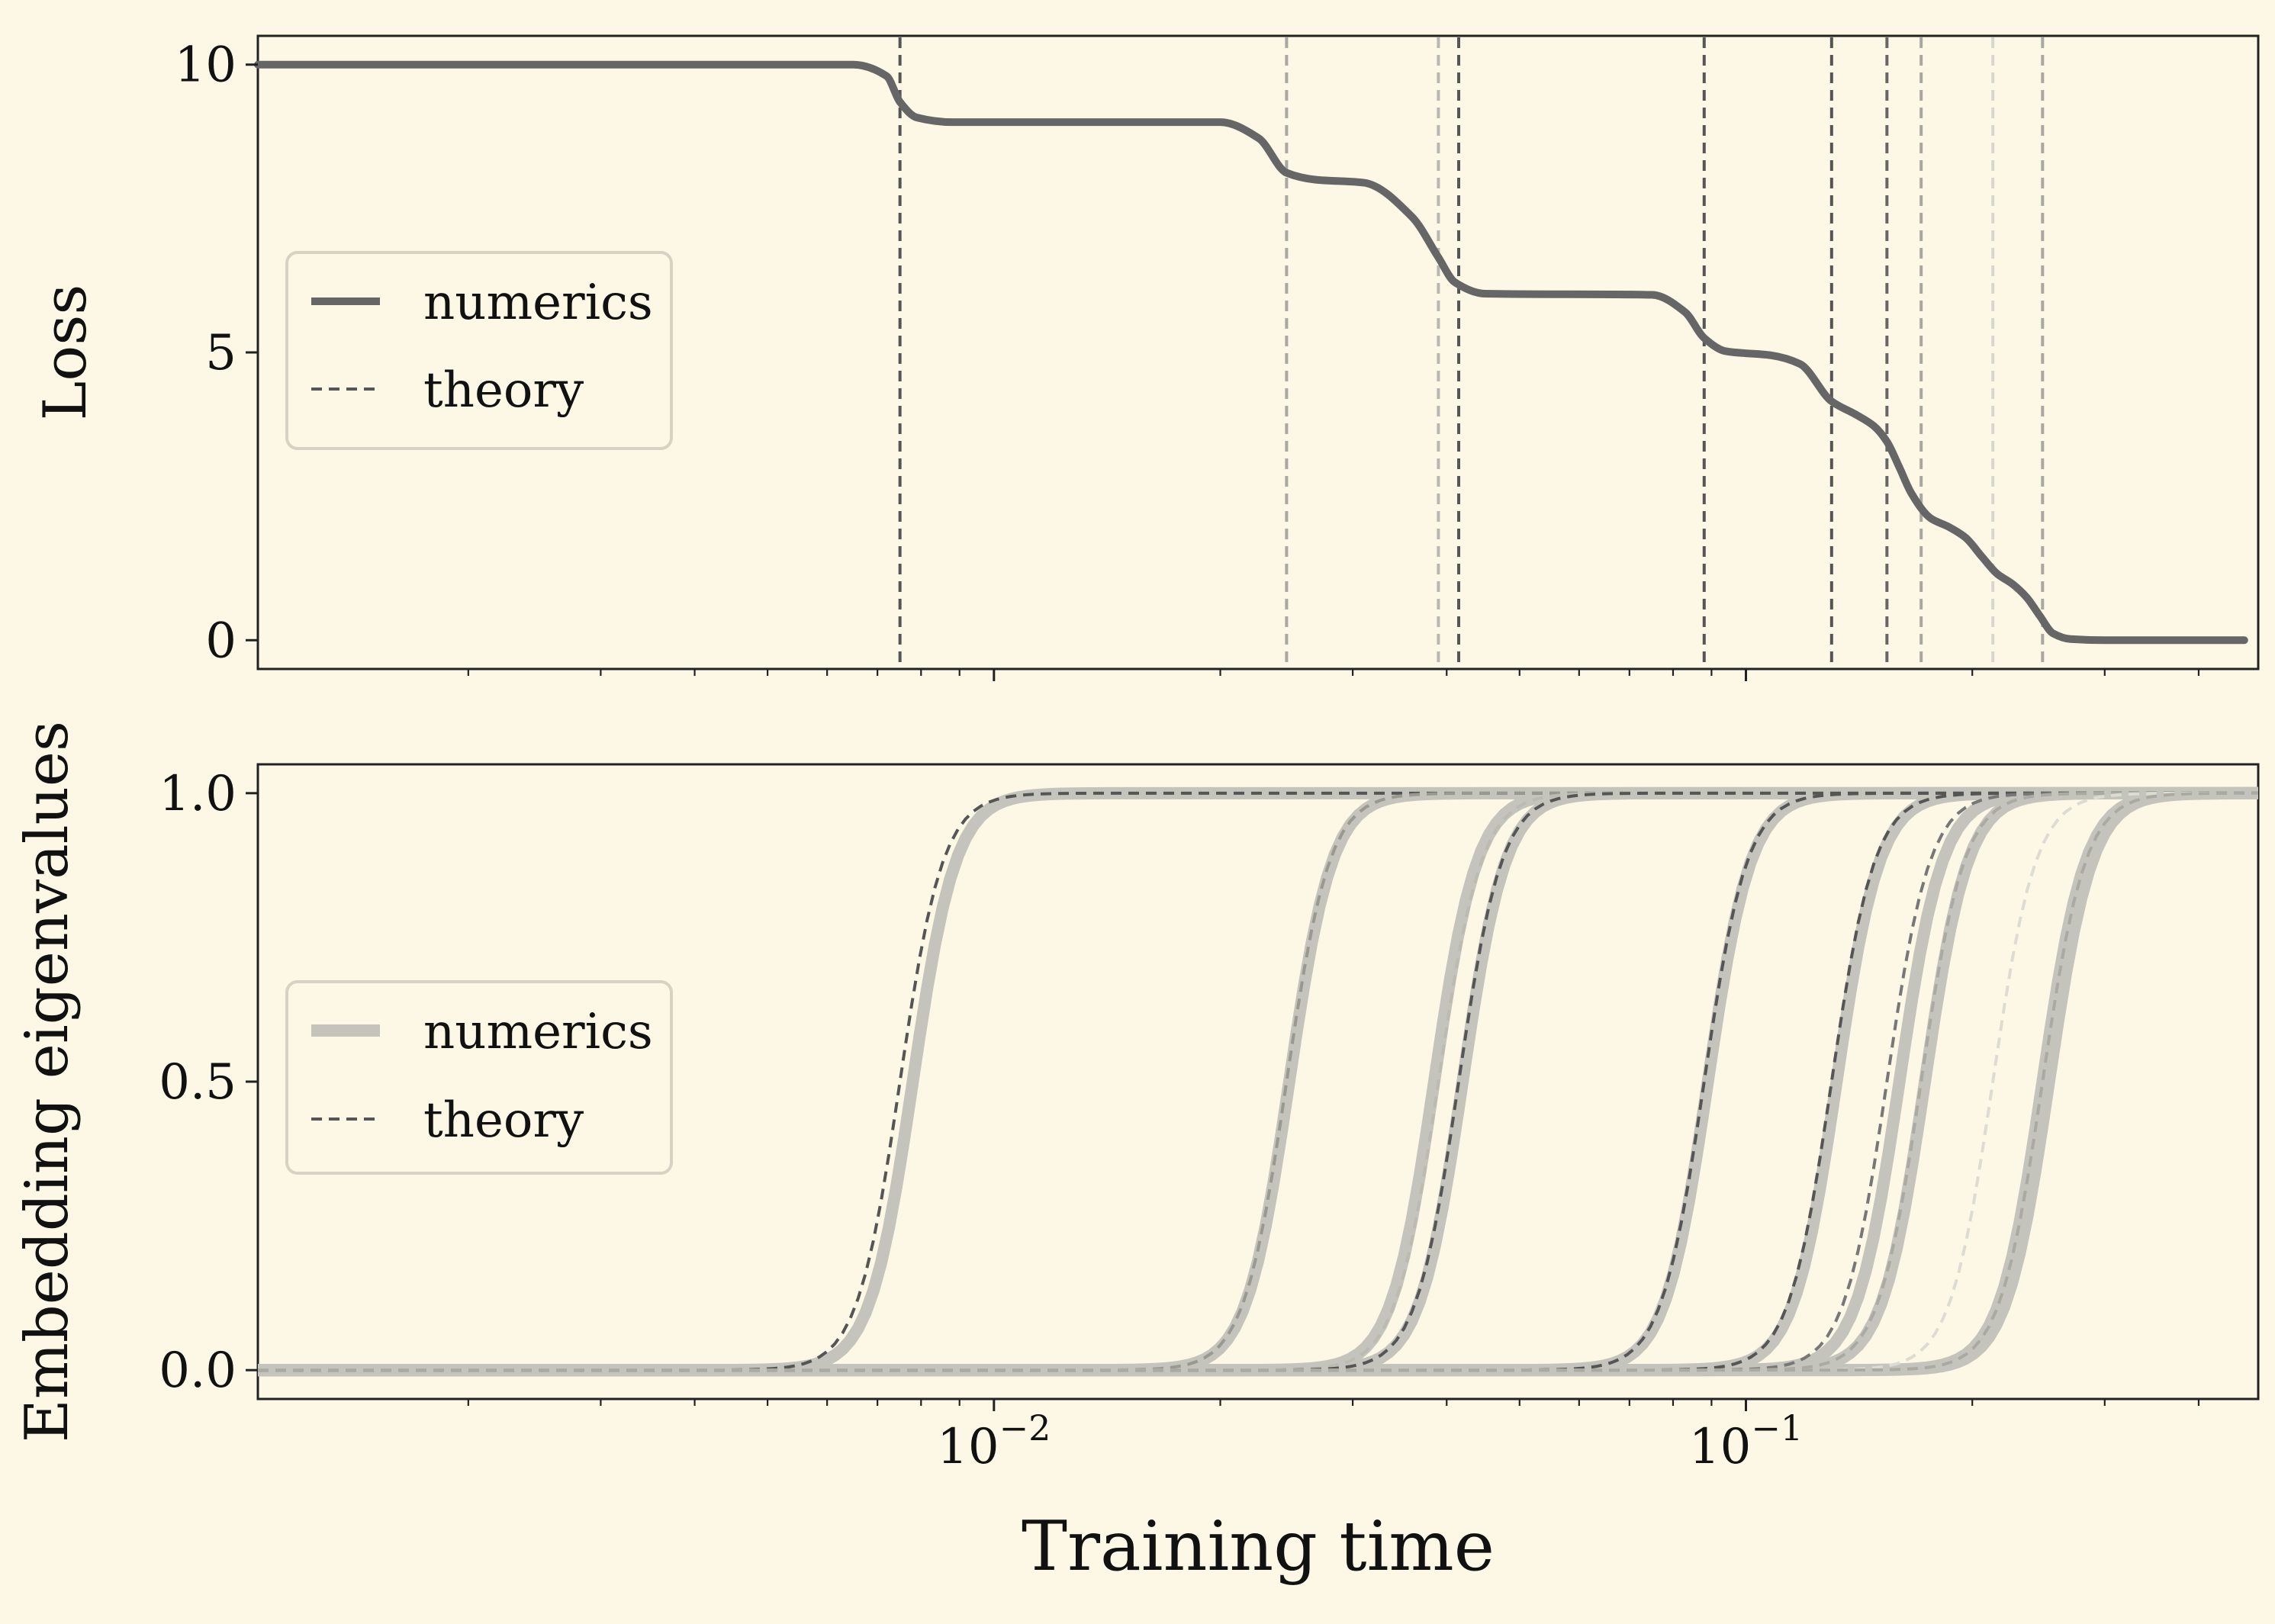 The image size is (2275, 1624). Describe the element at coordinates (538, 303) in the screenshot. I see `loss-legend-numerics-label: numerics` at that location.